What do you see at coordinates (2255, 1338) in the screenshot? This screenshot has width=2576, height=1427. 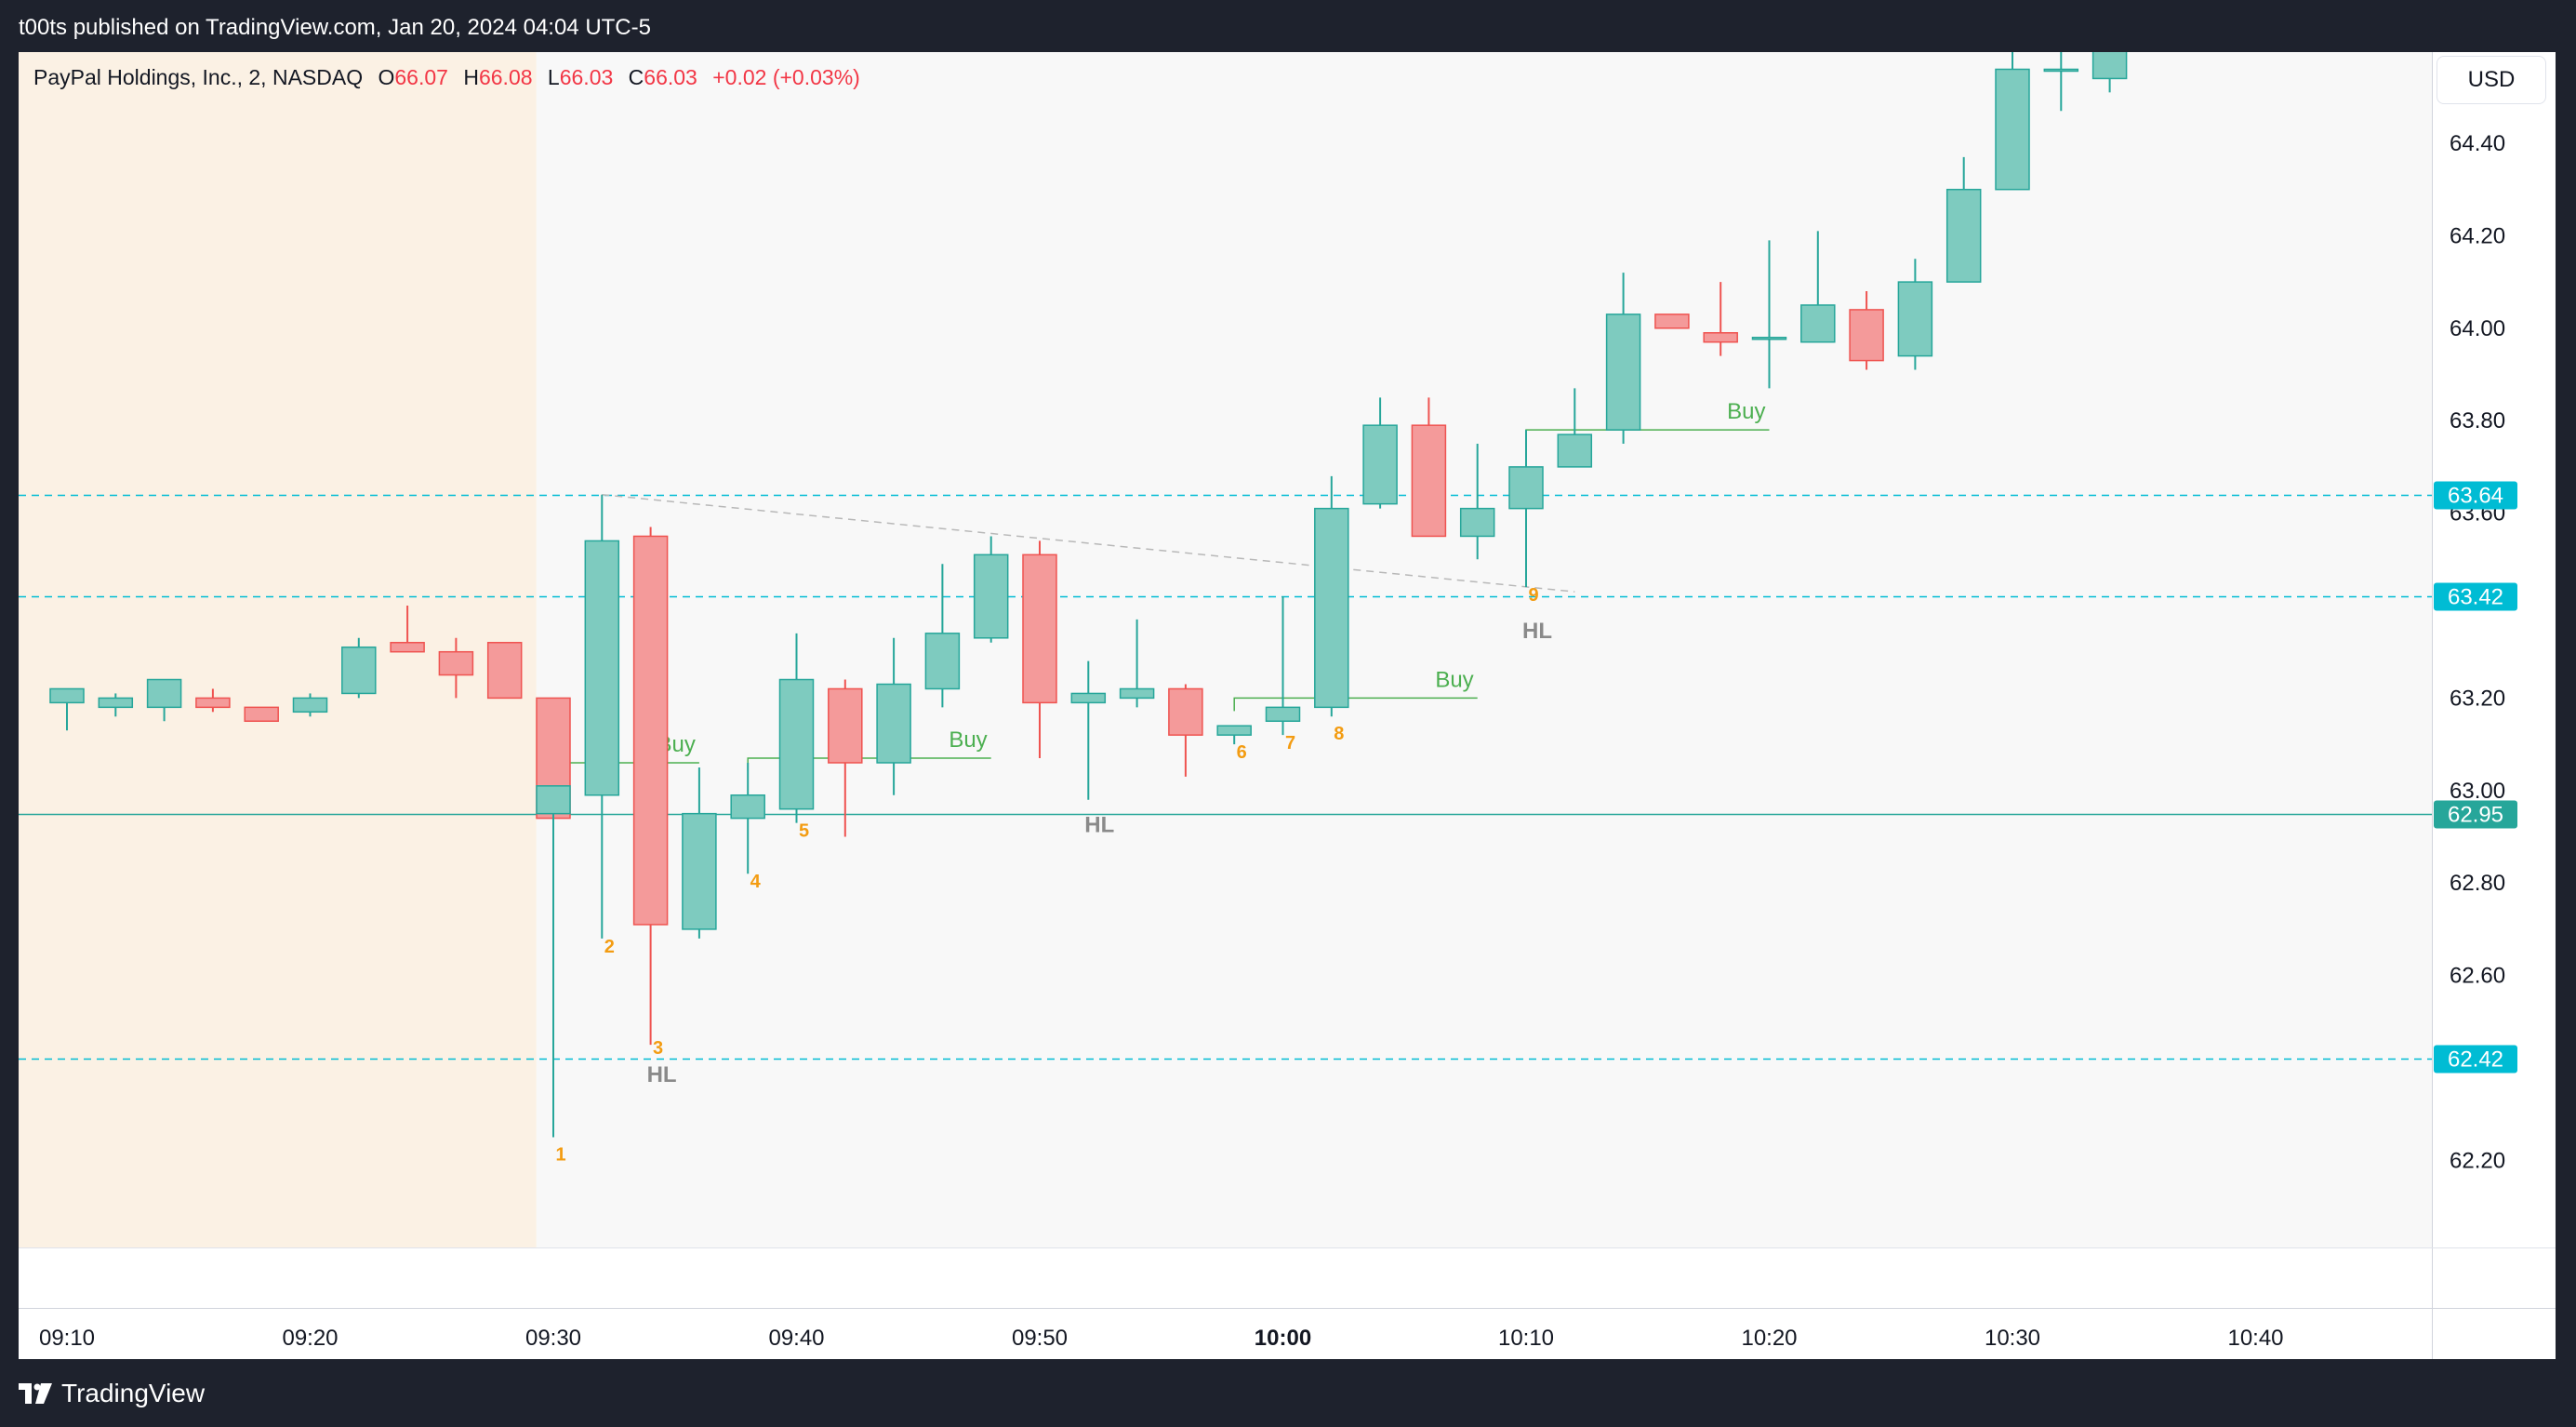 I see `x-tick-label: 10:40` at bounding box center [2255, 1338].